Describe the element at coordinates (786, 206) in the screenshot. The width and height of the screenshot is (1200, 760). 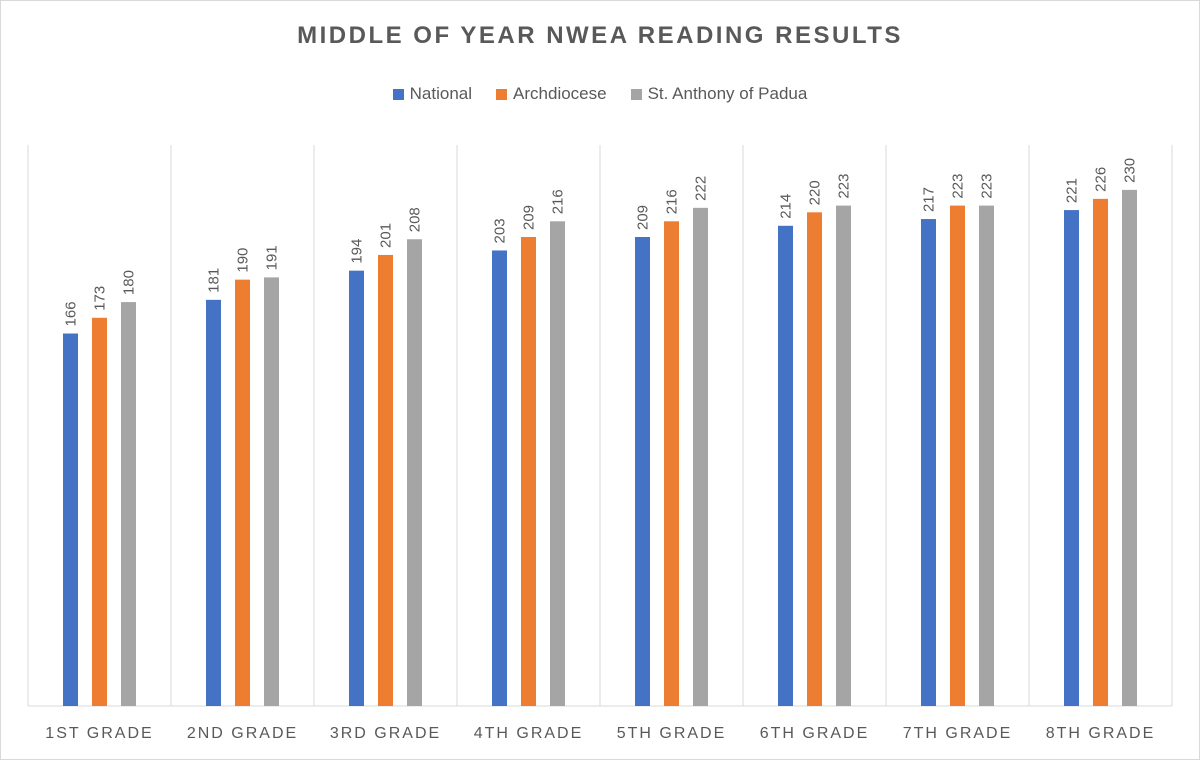
I see `data-label: 214` at that location.